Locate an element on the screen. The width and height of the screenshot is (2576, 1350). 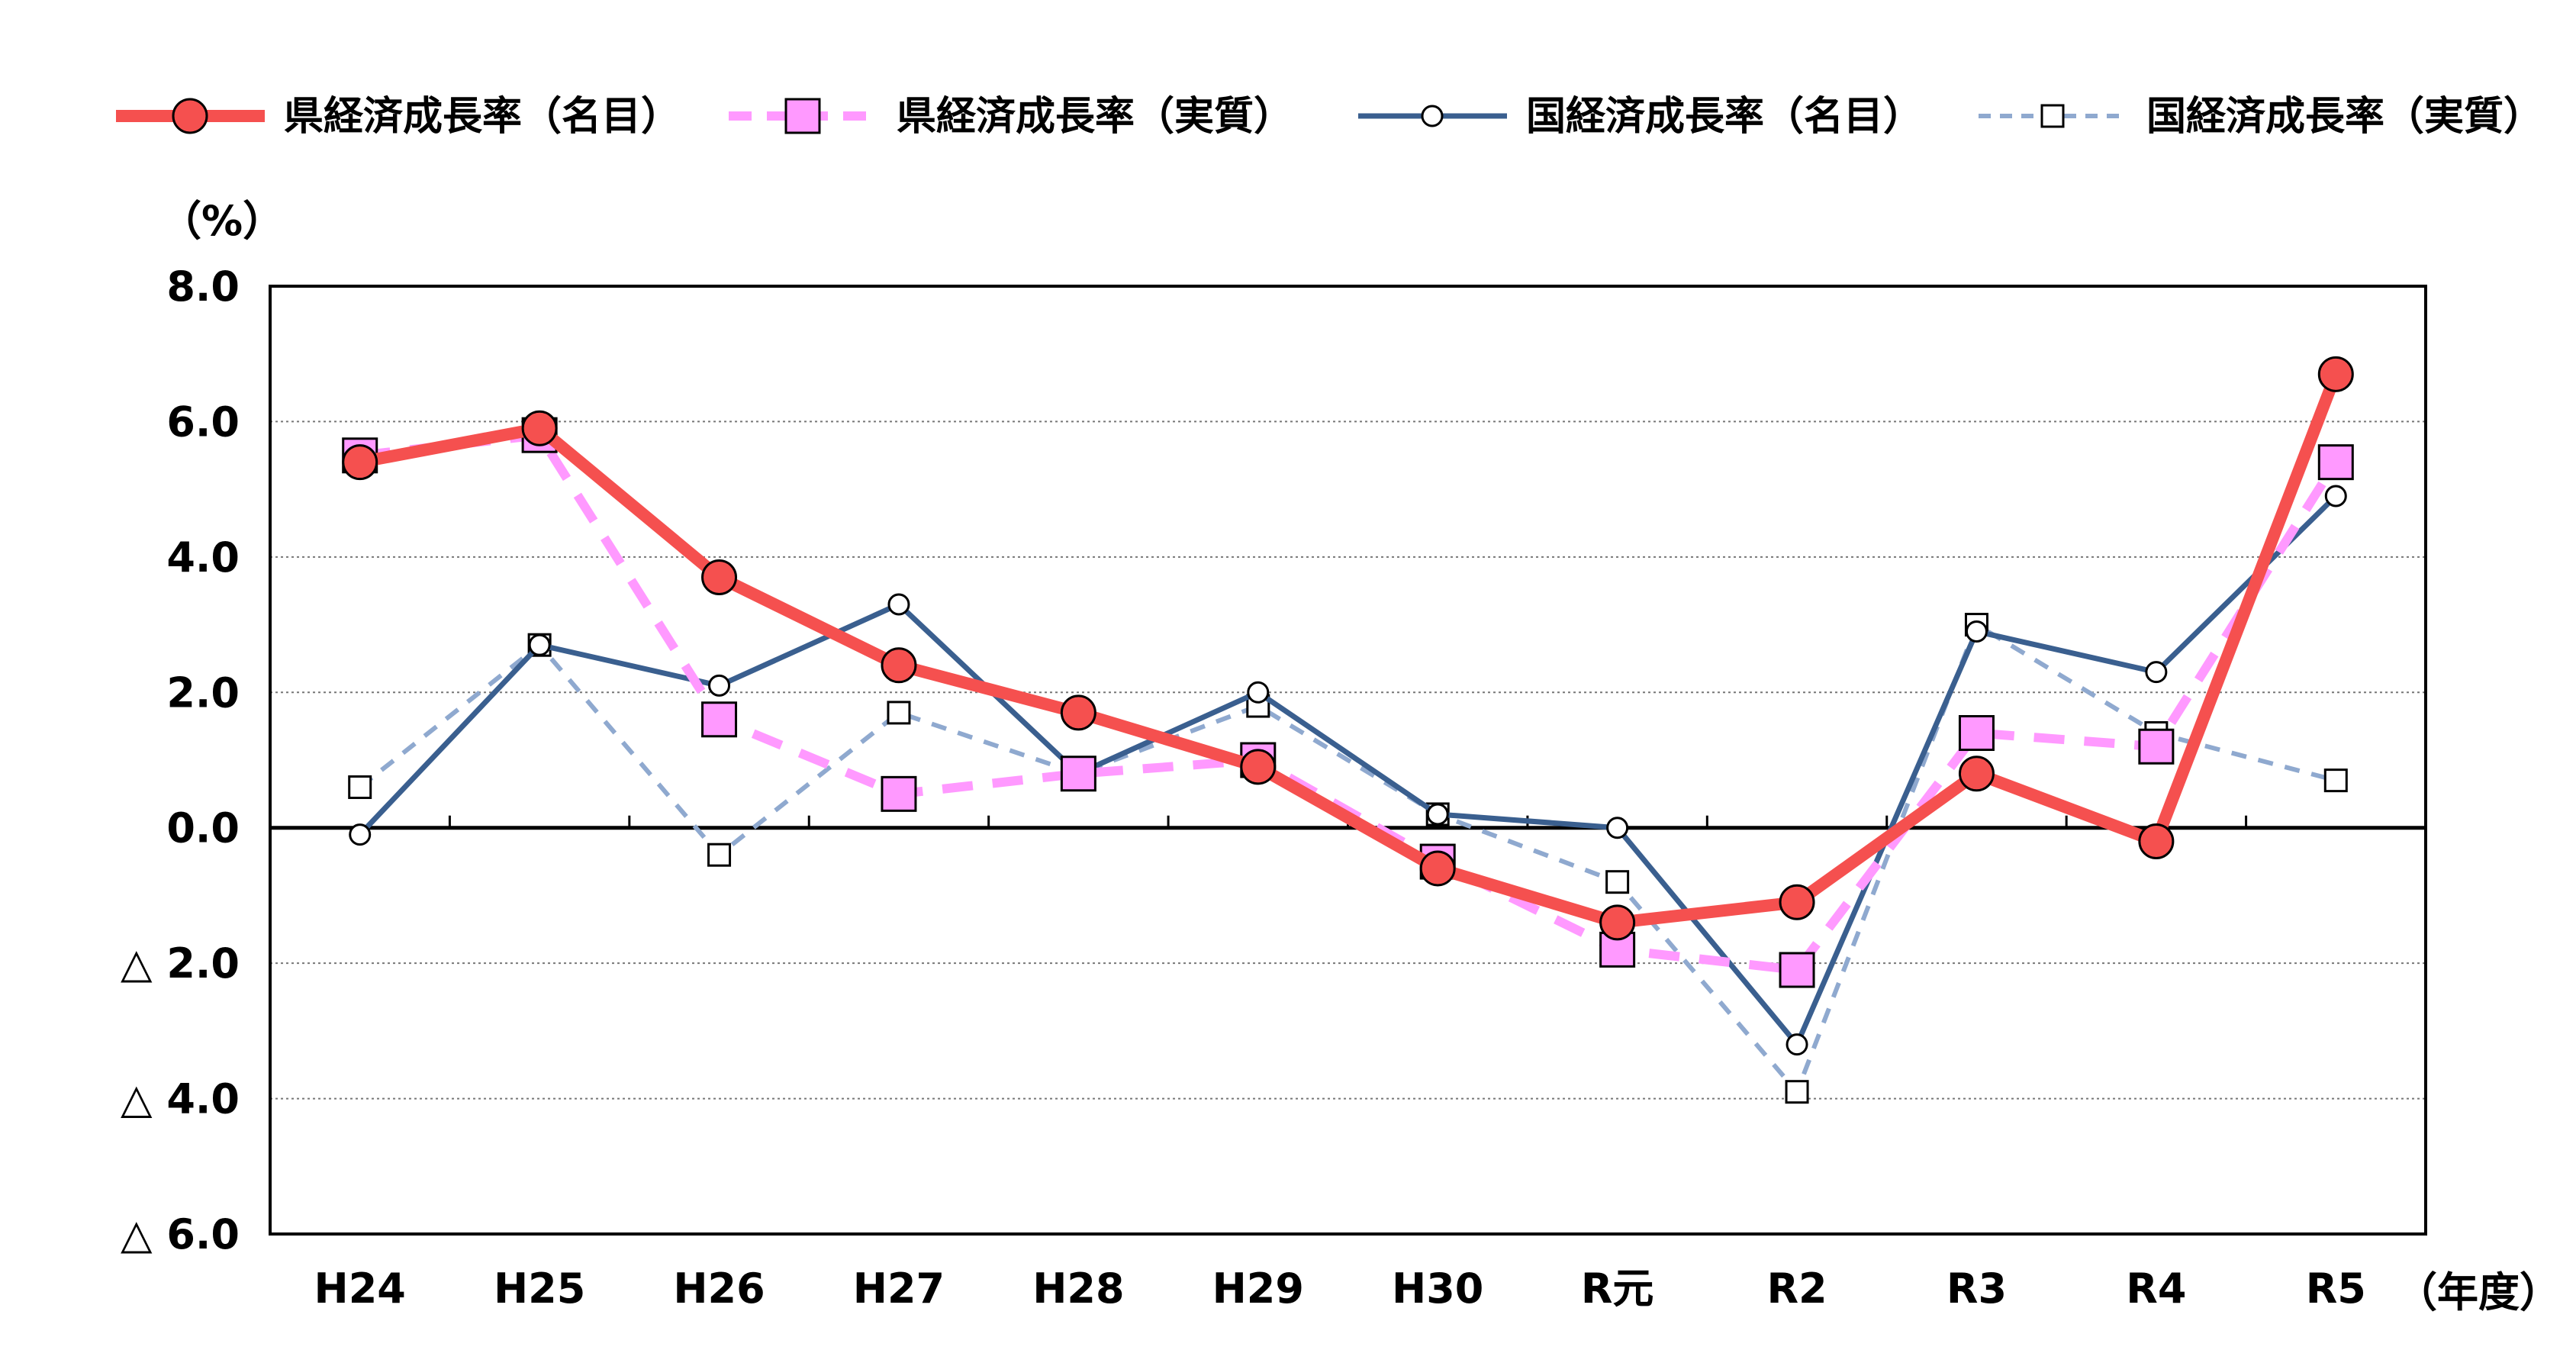
y-tick-label: △ 4.0 is located at coordinates (180, 1099).